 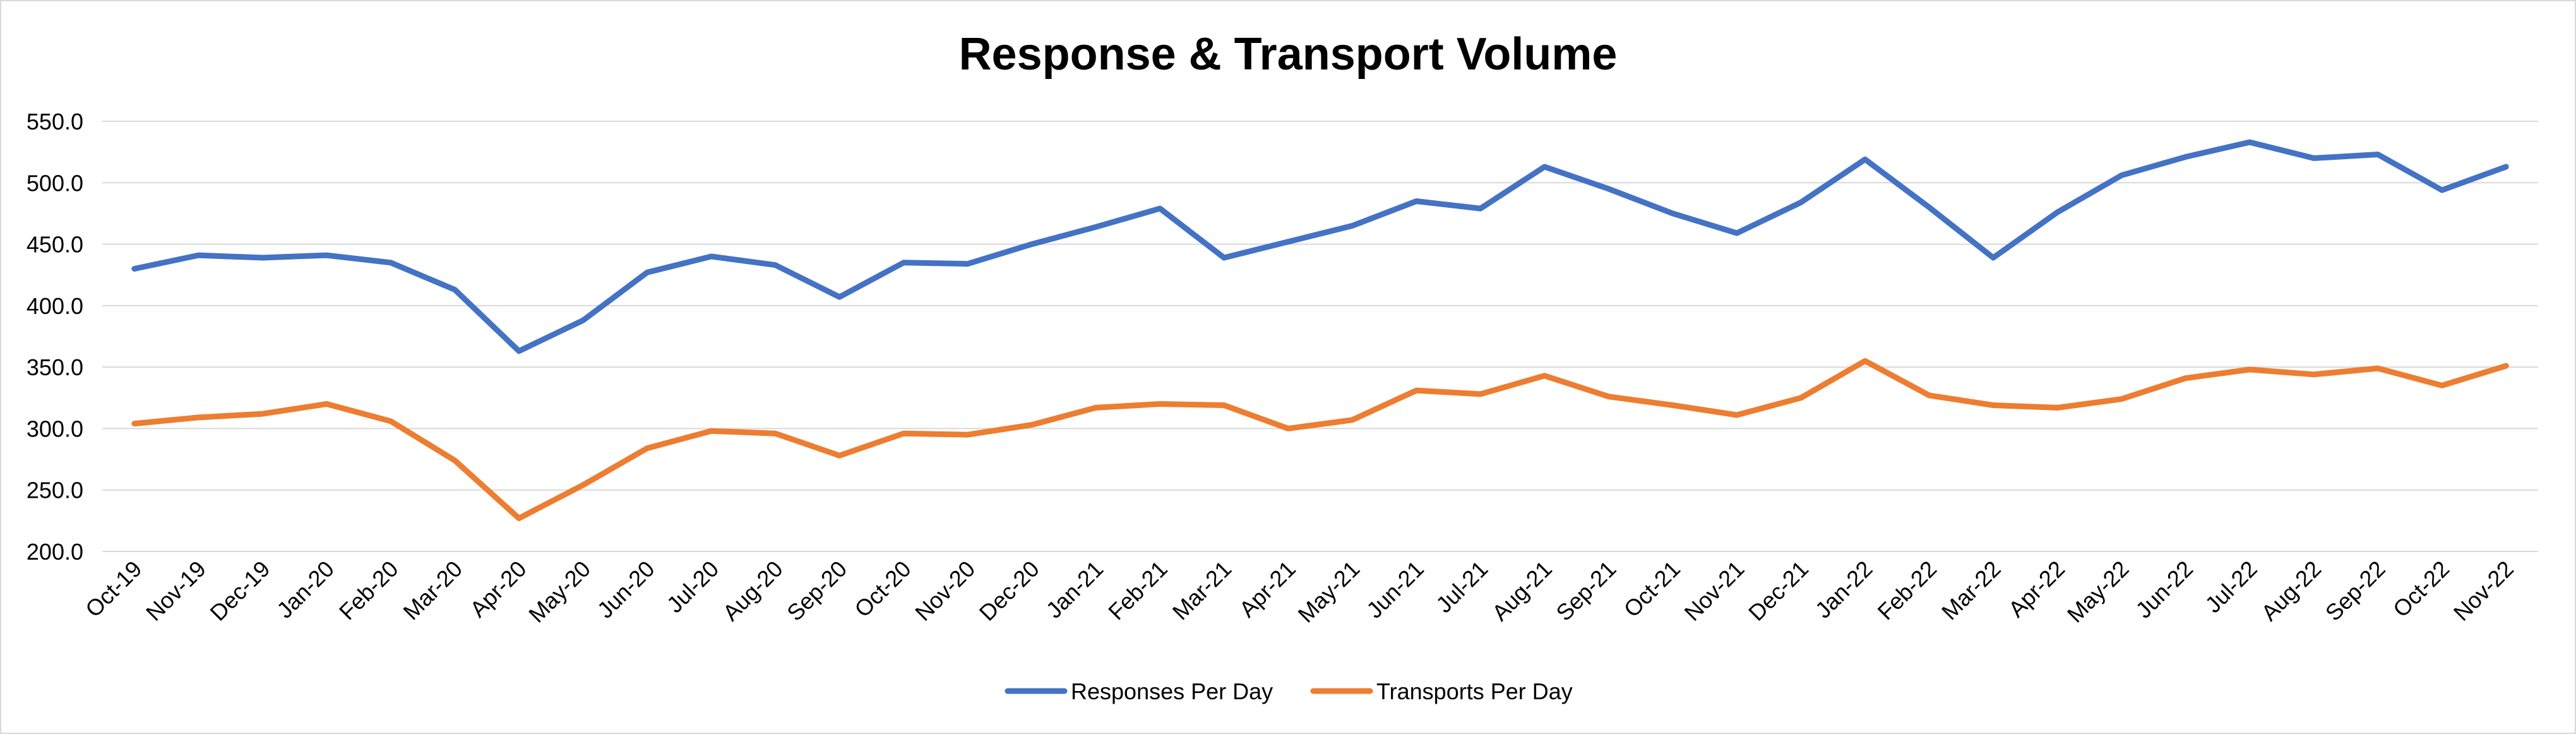 I want to click on x-tick-label: Sep-21, so click(x=1586, y=591).